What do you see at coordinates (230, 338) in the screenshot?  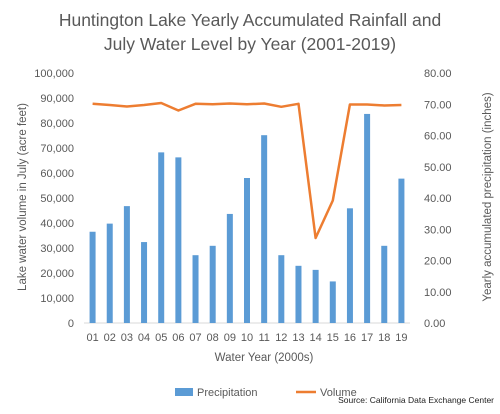 I see `x-tick-label: 09` at bounding box center [230, 338].